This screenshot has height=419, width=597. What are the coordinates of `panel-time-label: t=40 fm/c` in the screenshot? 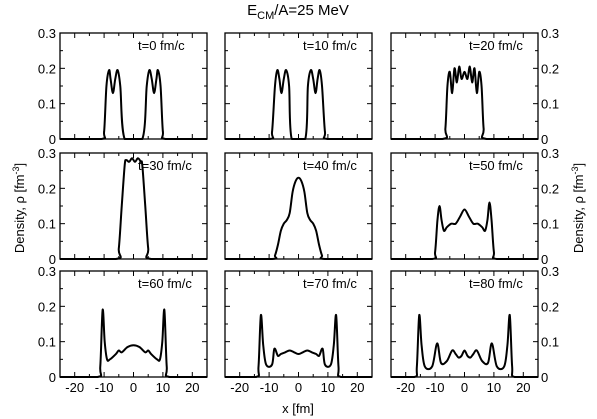 It's located at (330, 165).